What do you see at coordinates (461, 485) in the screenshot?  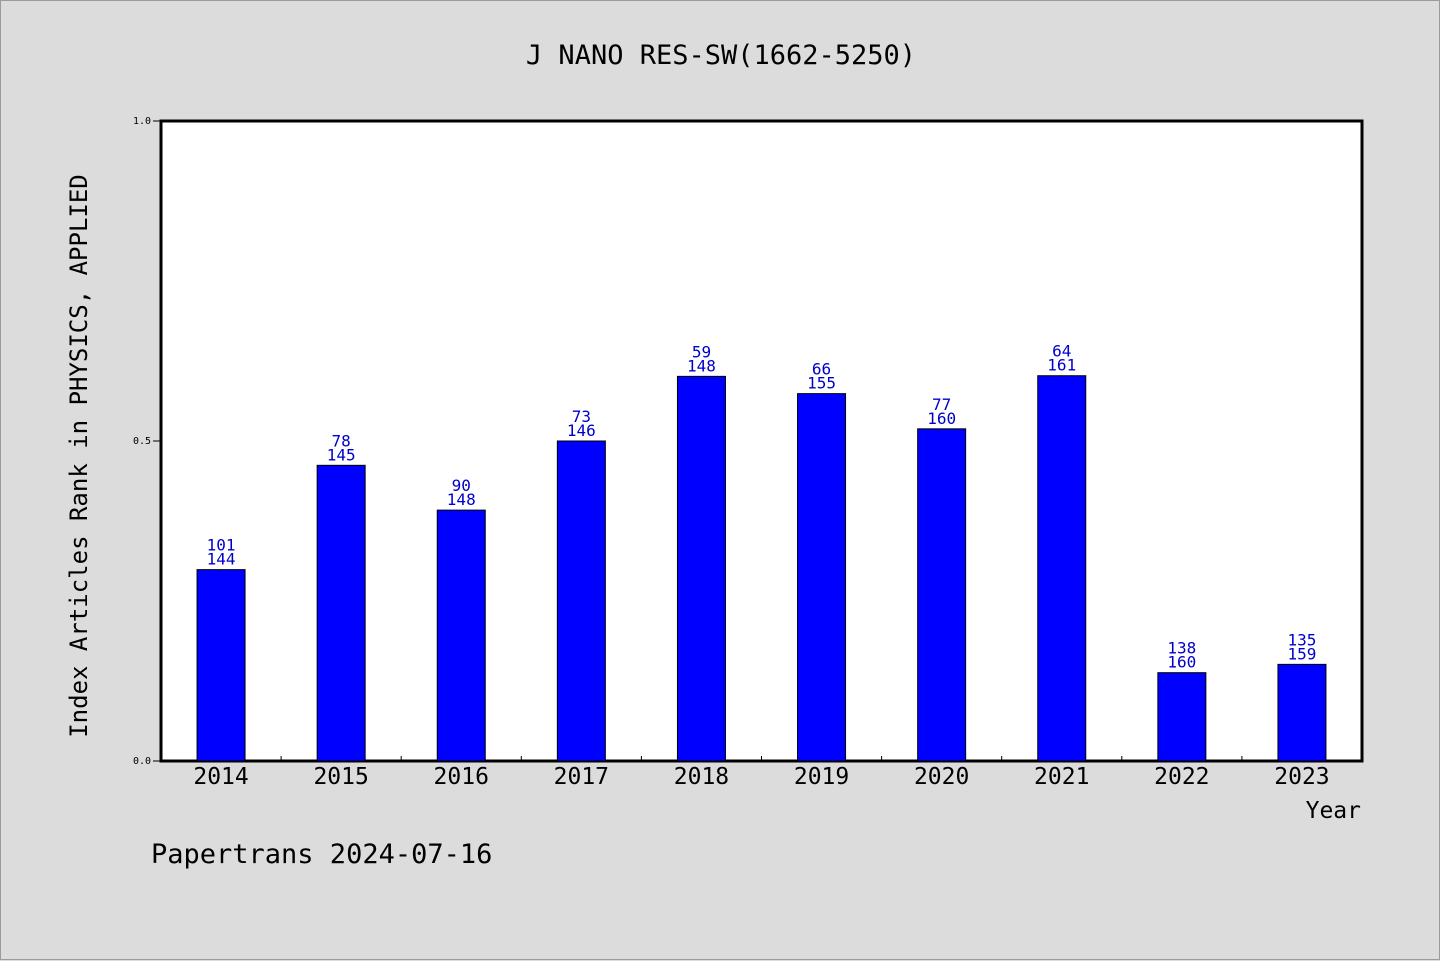 I see `bar-label-top-2016: 90` at bounding box center [461, 485].